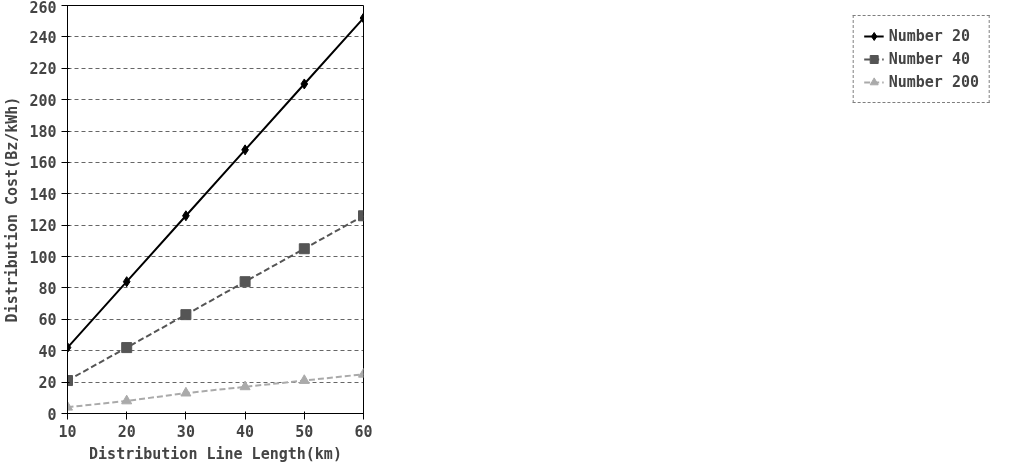 The width and height of the screenshot is (1014, 475). Describe the element at coordinates (215, 453) in the screenshot. I see `x-axis-title: Distribution Line Length(km)` at that location.